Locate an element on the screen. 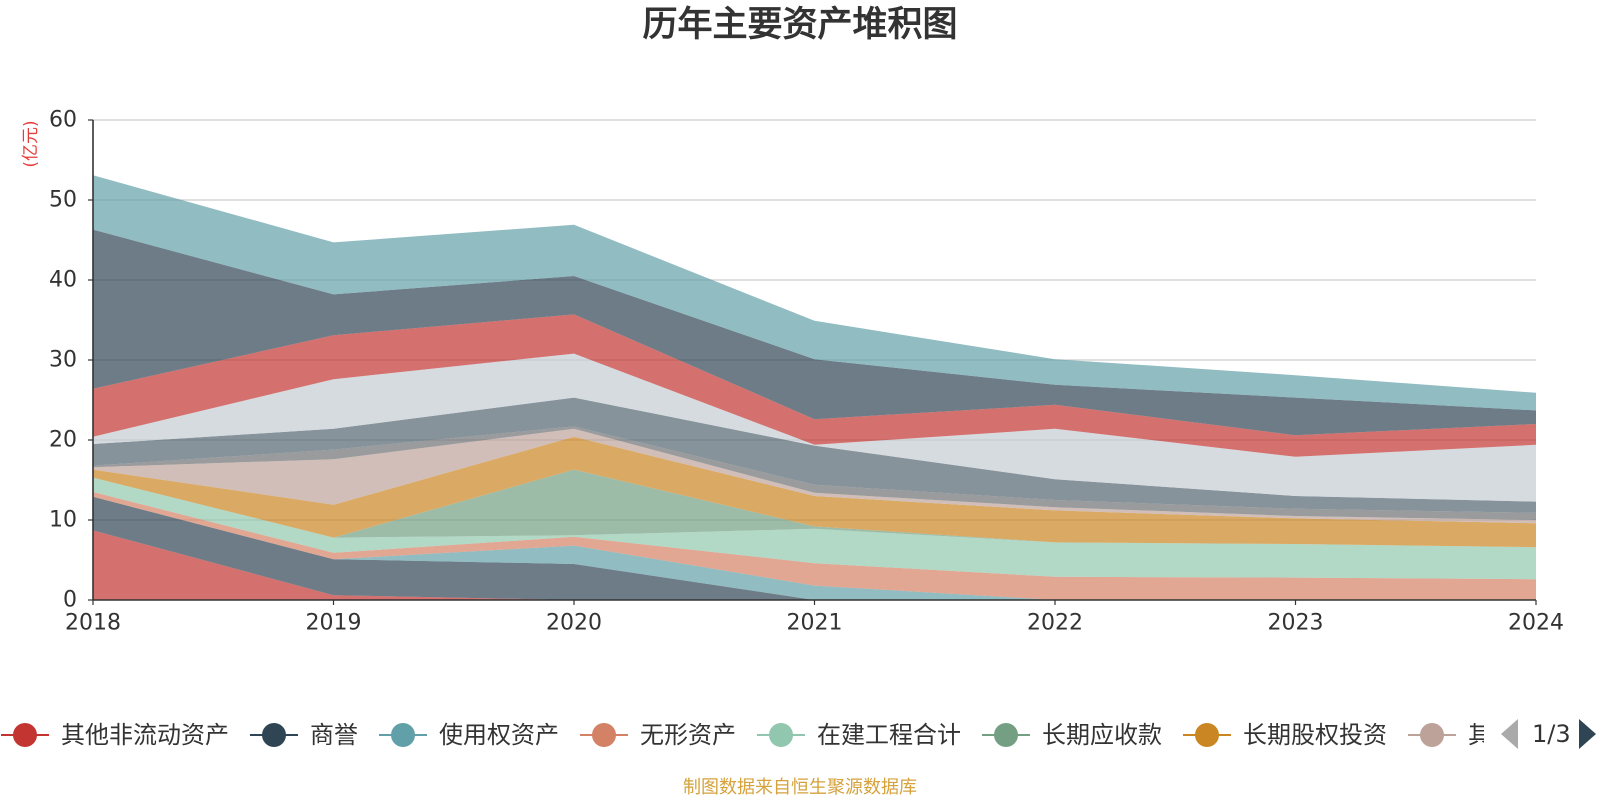  legend-item-other-noncurrent-assets: 其他非流动资产 is located at coordinates (115, 735).